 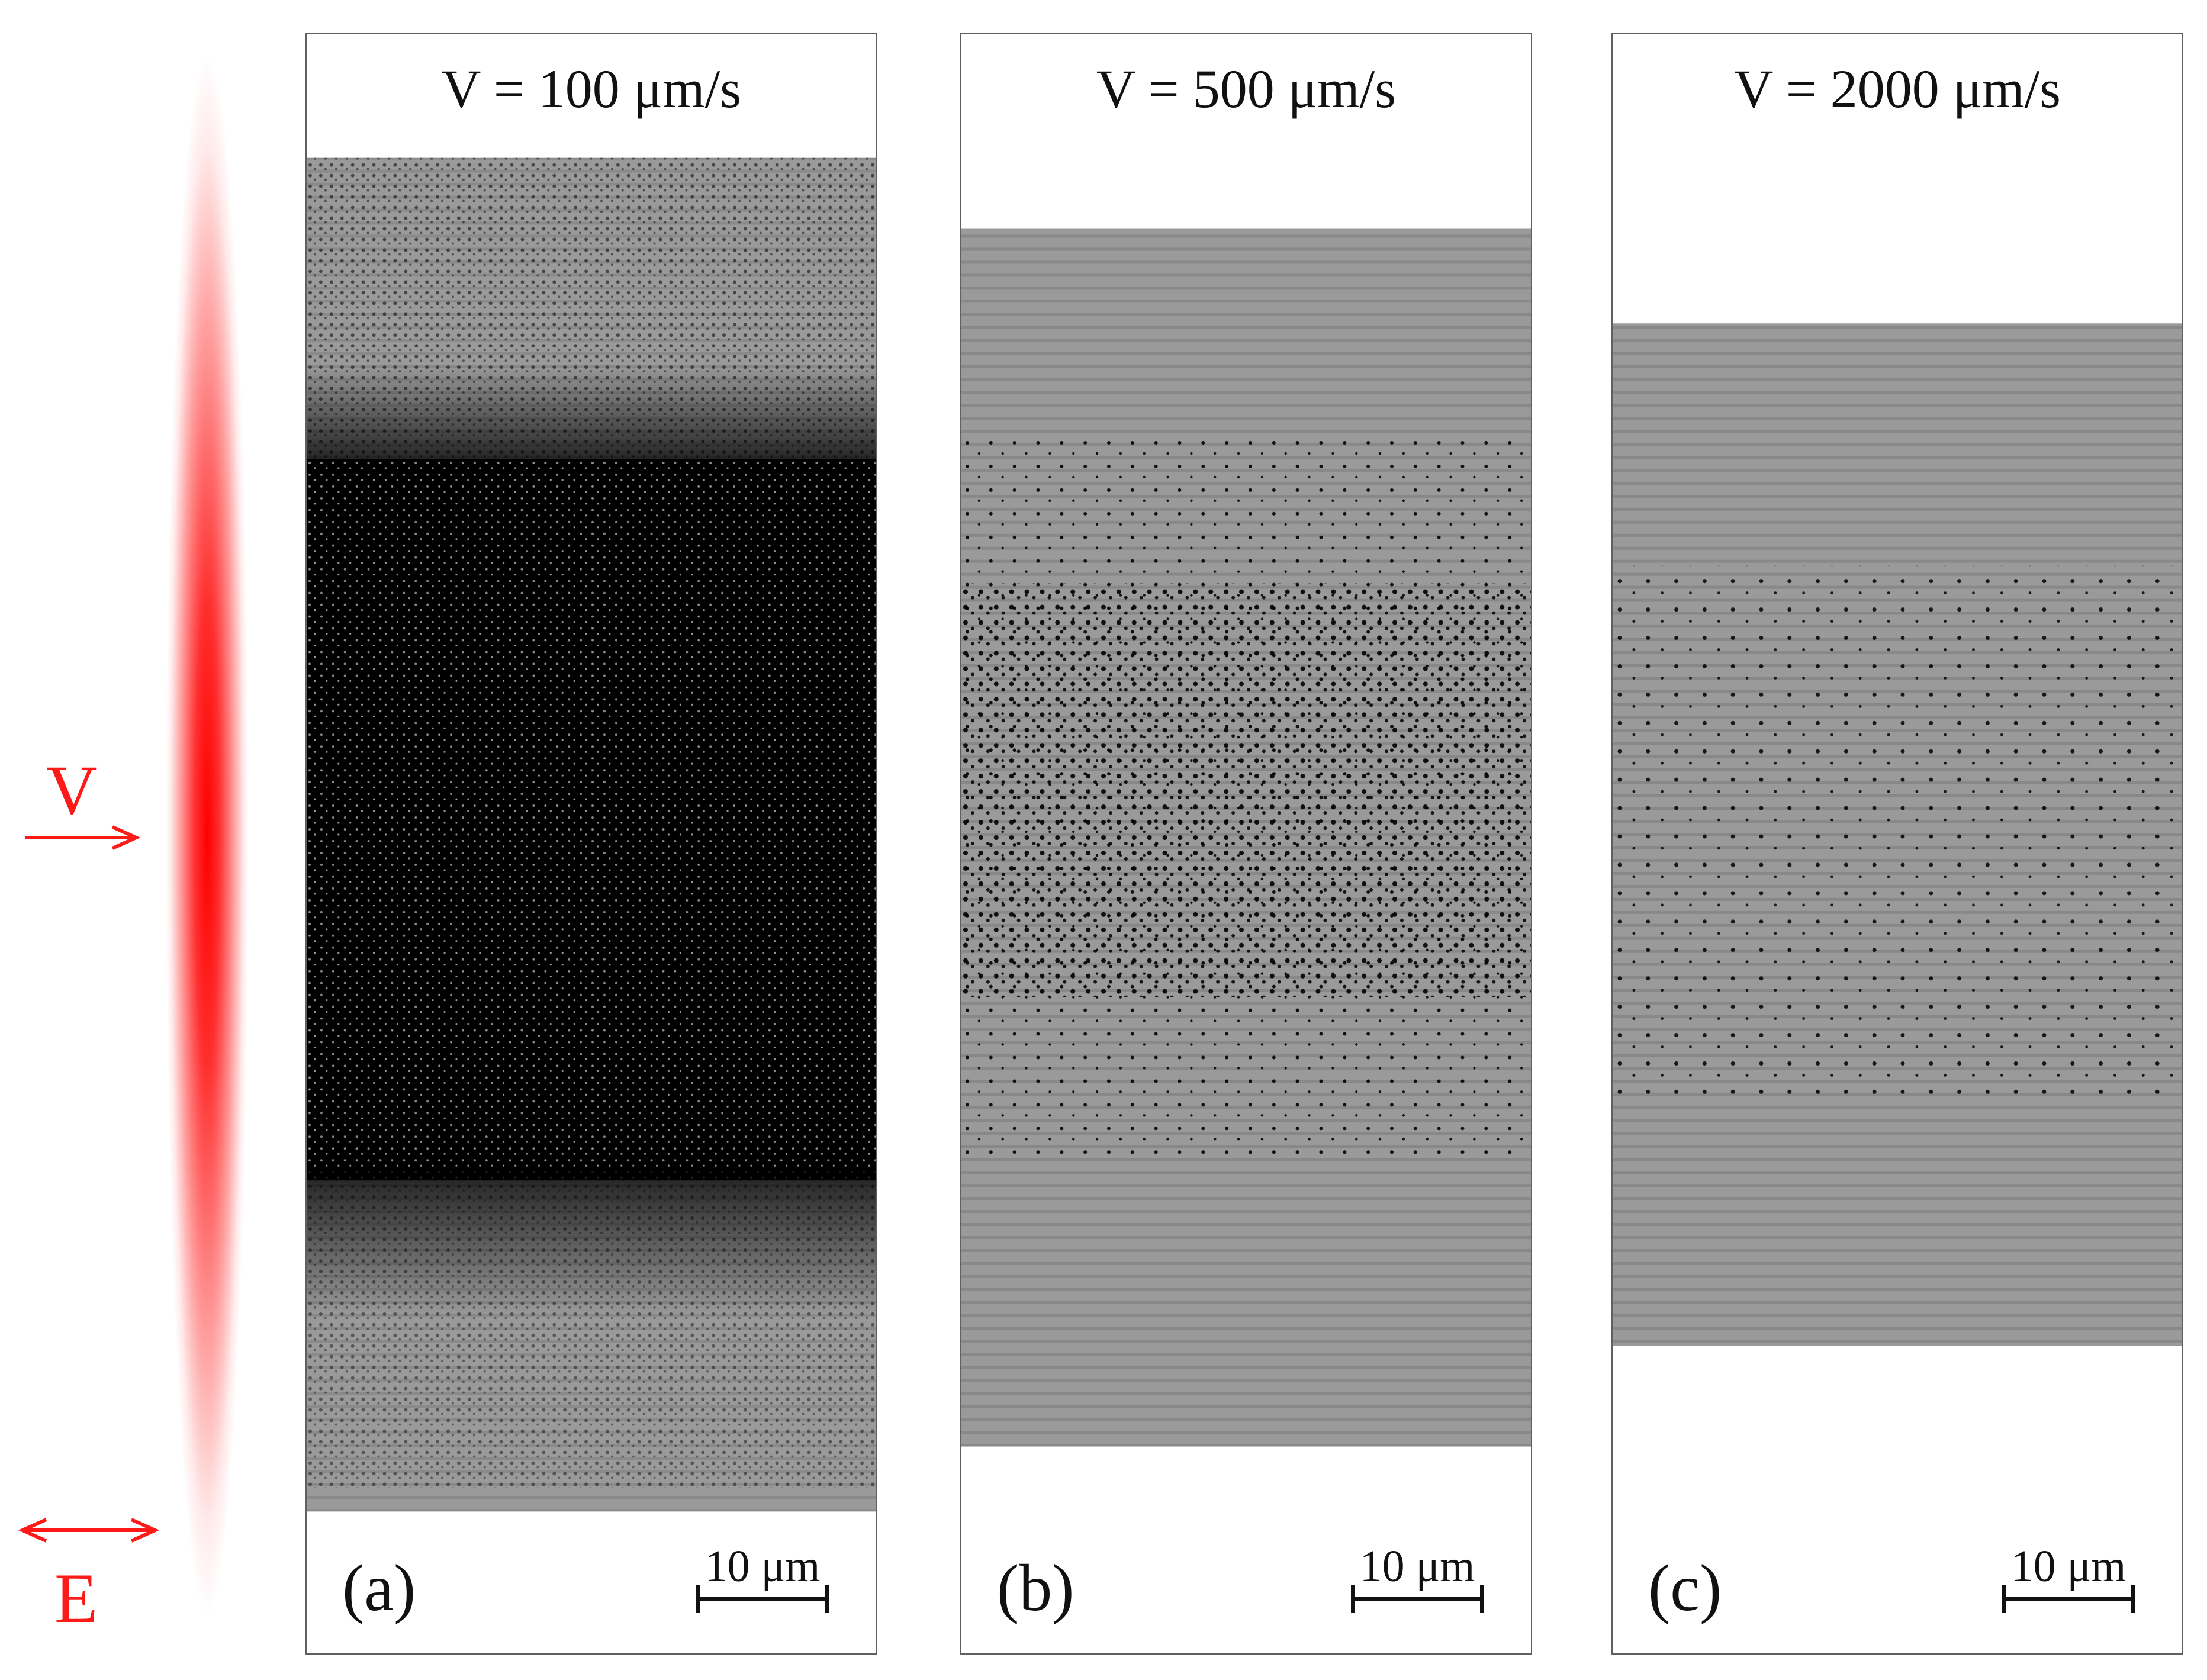 What do you see at coordinates (1417, 1599) in the screenshot?
I see `scale-bar-line-b` at bounding box center [1417, 1599].